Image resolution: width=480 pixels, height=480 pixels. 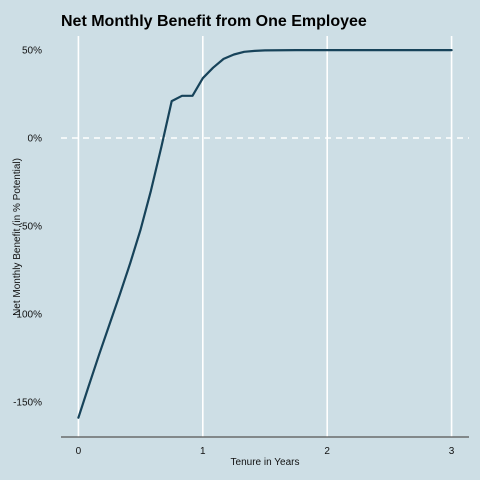 What do you see at coordinates (452, 451) in the screenshot?
I see `x-tick-label-3: 3` at bounding box center [452, 451].